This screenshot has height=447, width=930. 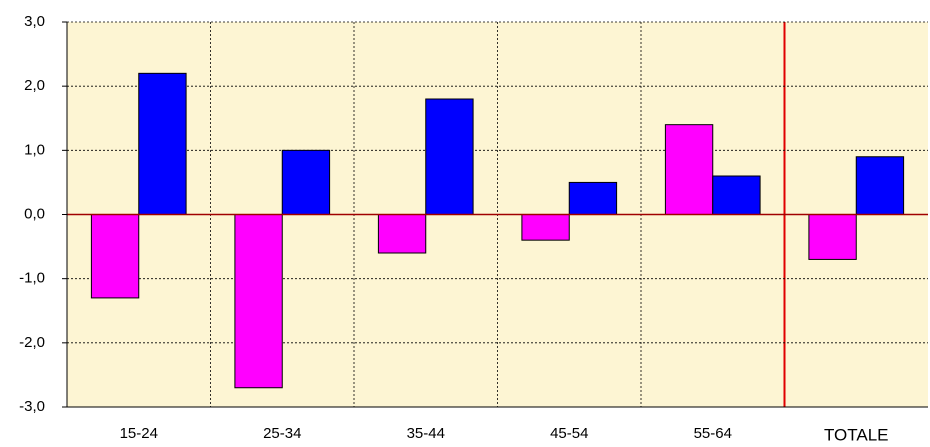 What do you see at coordinates (713, 433) in the screenshot?
I see `x-tick-label: 55-64` at bounding box center [713, 433].